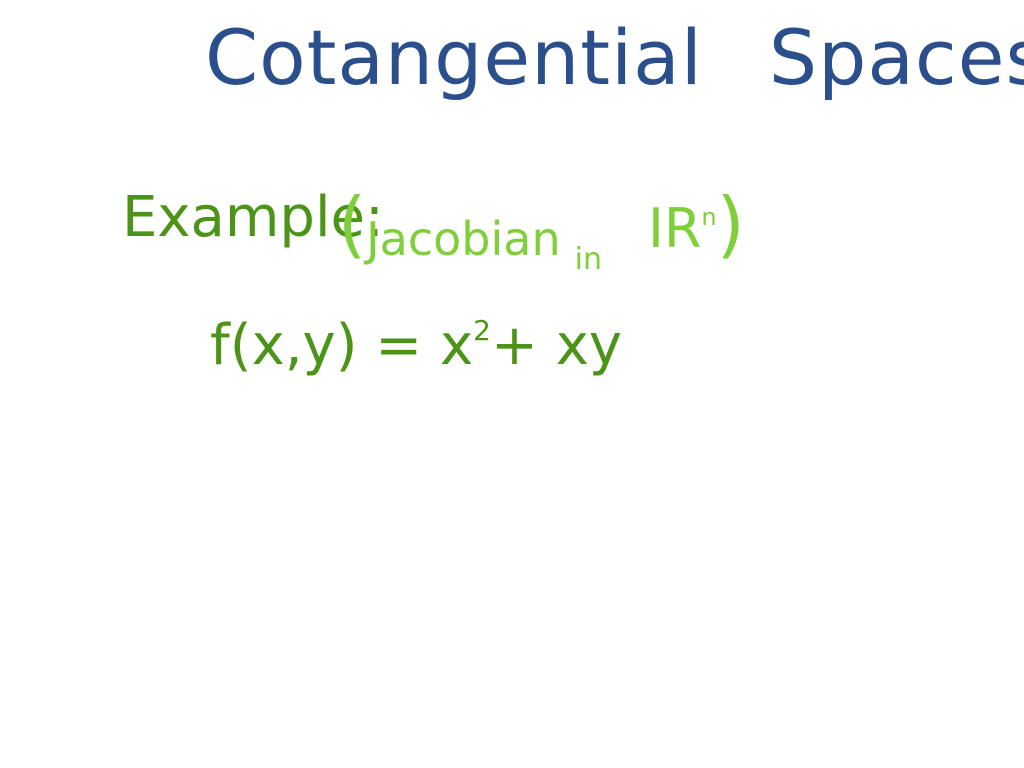 The width and height of the screenshot is (1024, 768). Describe the element at coordinates (482, 330) in the screenshot. I see `formula-exponent: 2` at that location.